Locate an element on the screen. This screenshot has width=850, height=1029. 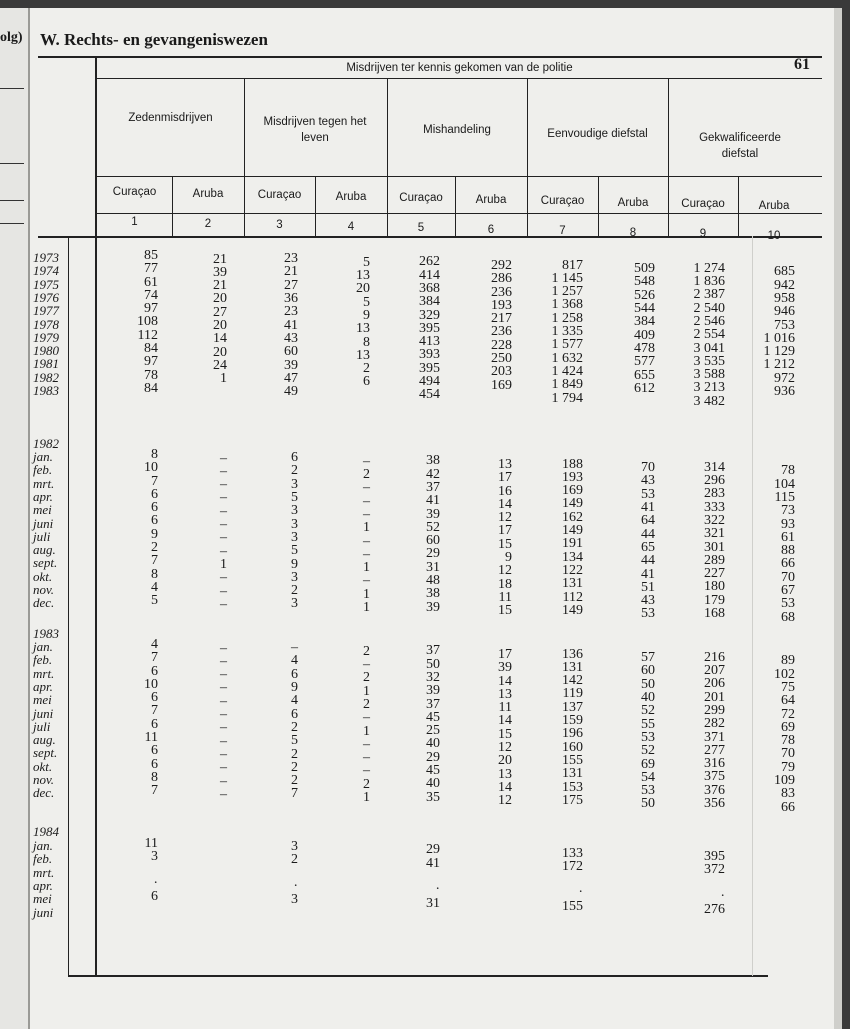
table-cell: 2 is located at coordinates (294, 471).